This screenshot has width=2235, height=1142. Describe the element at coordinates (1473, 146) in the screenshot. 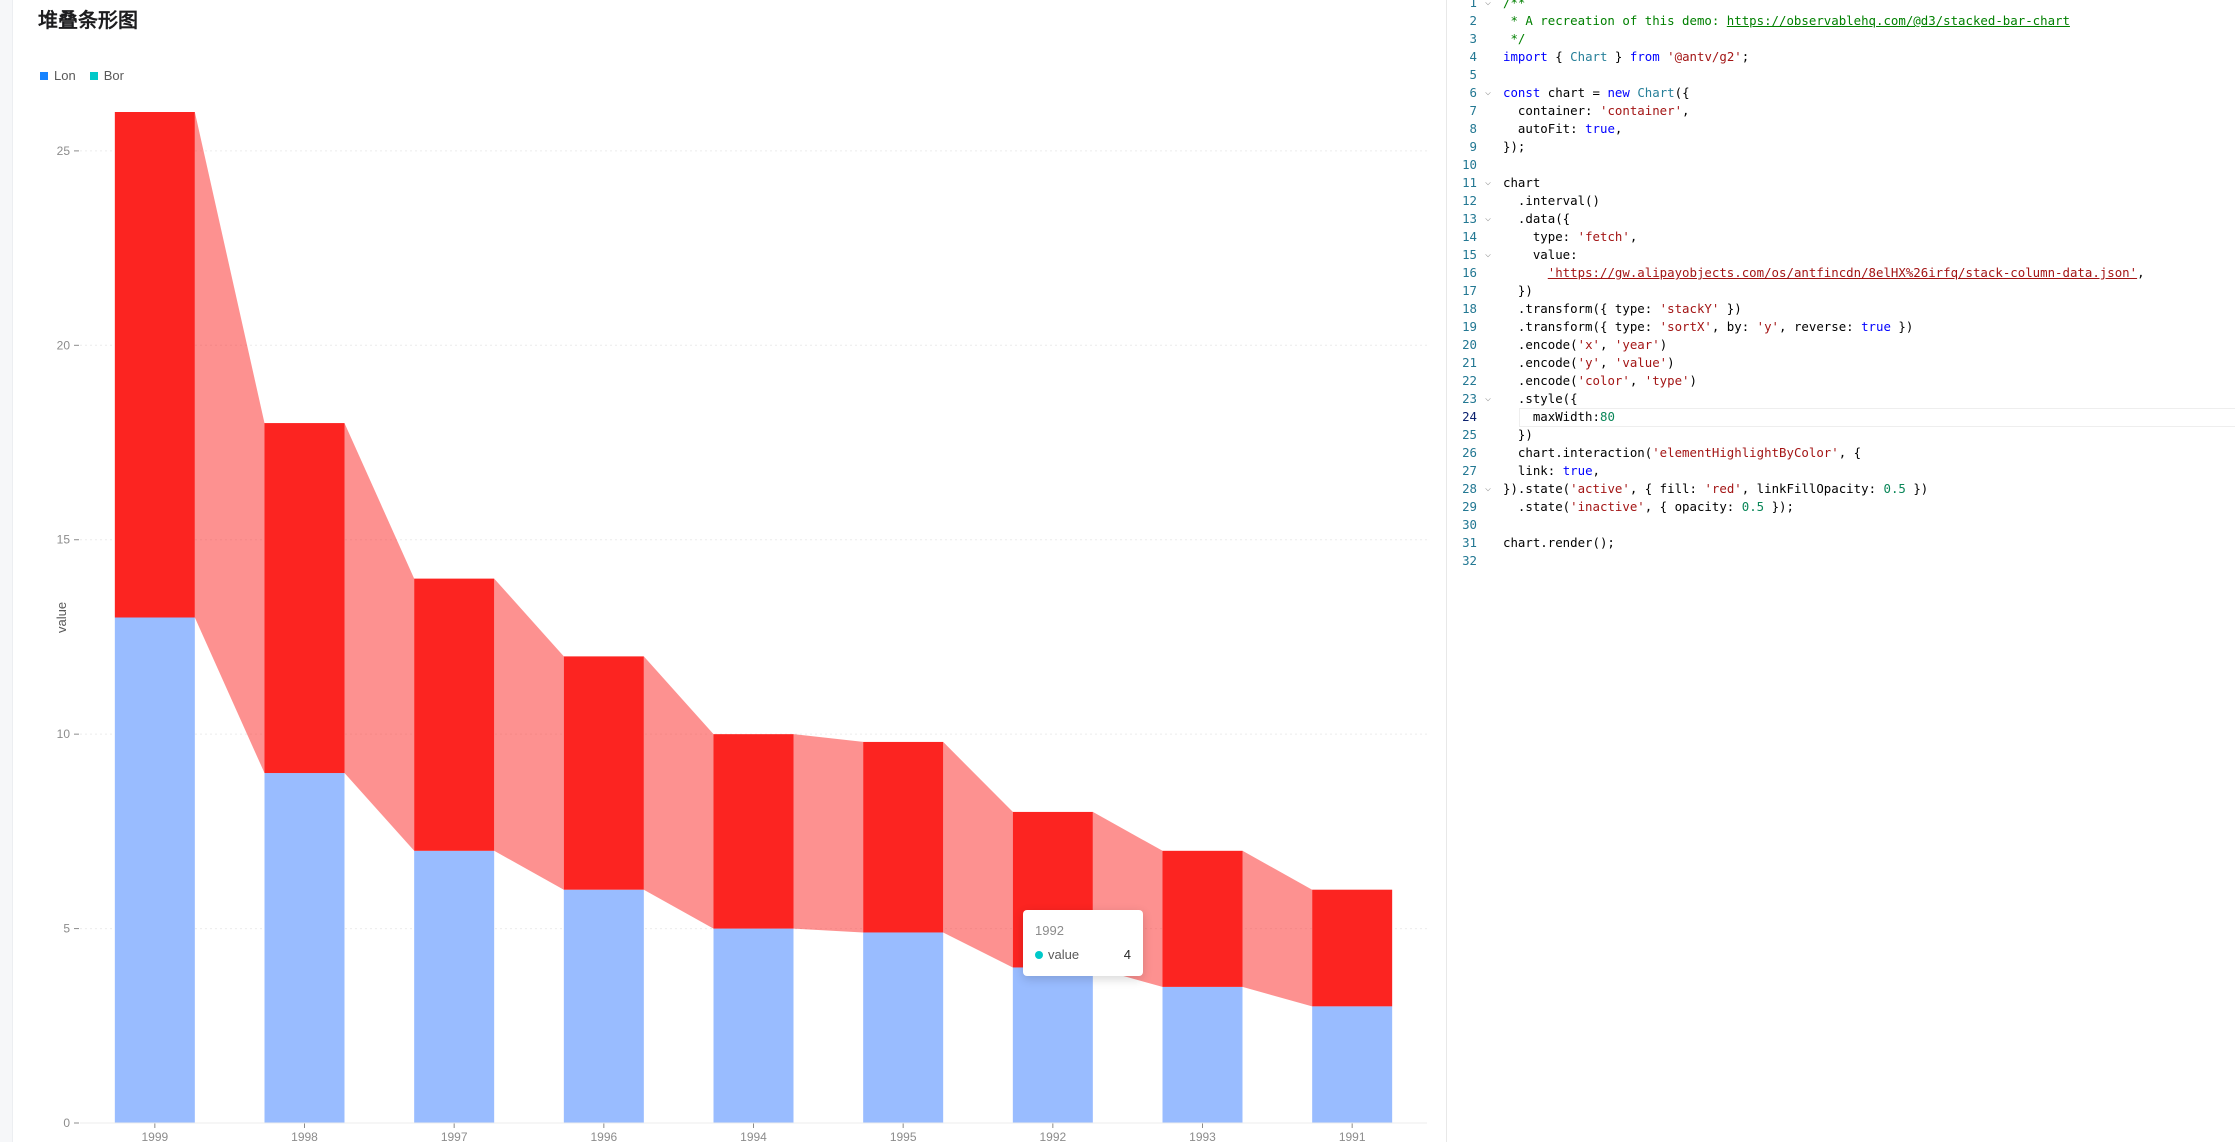

I see `line-number: 9` at that location.